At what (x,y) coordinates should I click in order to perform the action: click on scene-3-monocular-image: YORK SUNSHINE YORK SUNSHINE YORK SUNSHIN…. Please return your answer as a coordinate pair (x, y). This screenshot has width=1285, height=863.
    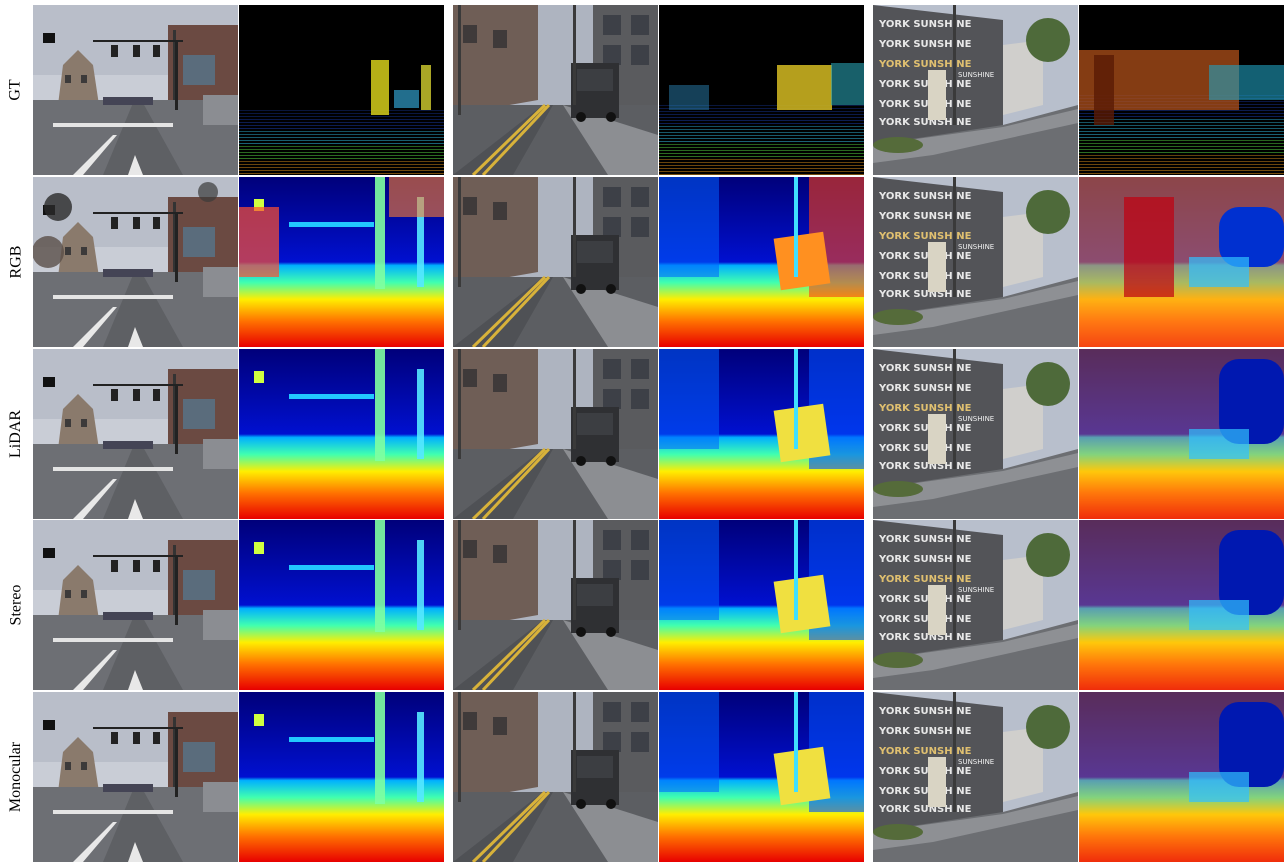
    Looking at the image, I should click on (975, 777).